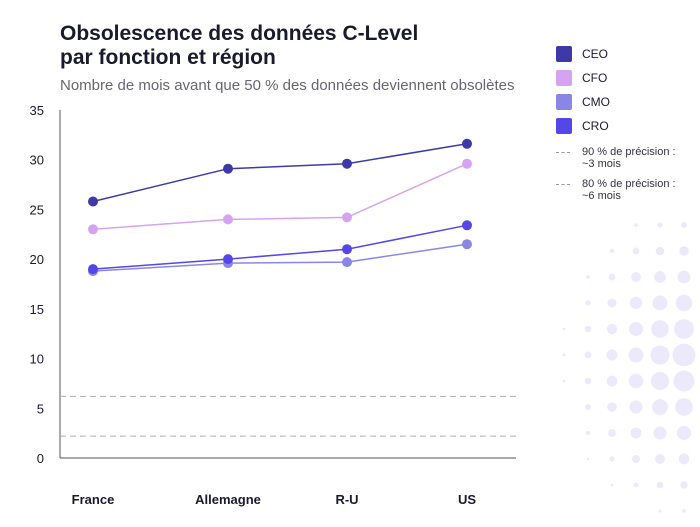 The image size is (700, 527). What do you see at coordinates (601, 196) in the screenshot?
I see `legend-reference-80-line2: ~6 mois` at bounding box center [601, 196].